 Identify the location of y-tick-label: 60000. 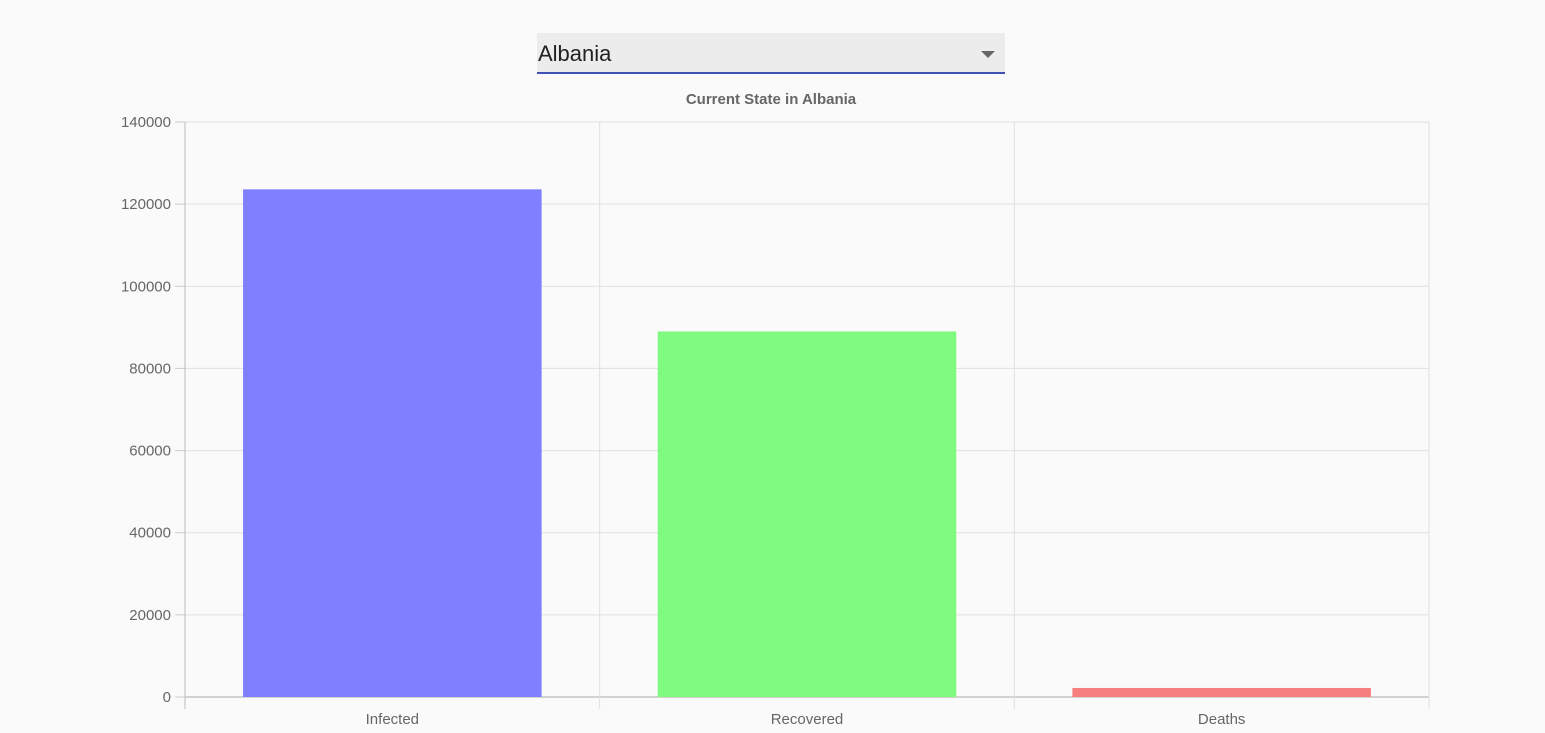
(150, 451).